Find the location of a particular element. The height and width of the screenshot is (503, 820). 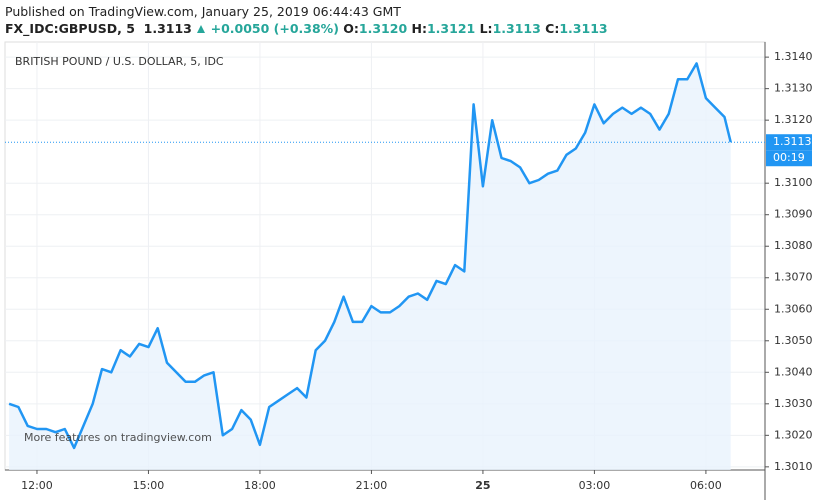

ohlc: O:1.3120 H:1.3121 L:1.3113 C:1.3113 is located at coordinates (475, 28).